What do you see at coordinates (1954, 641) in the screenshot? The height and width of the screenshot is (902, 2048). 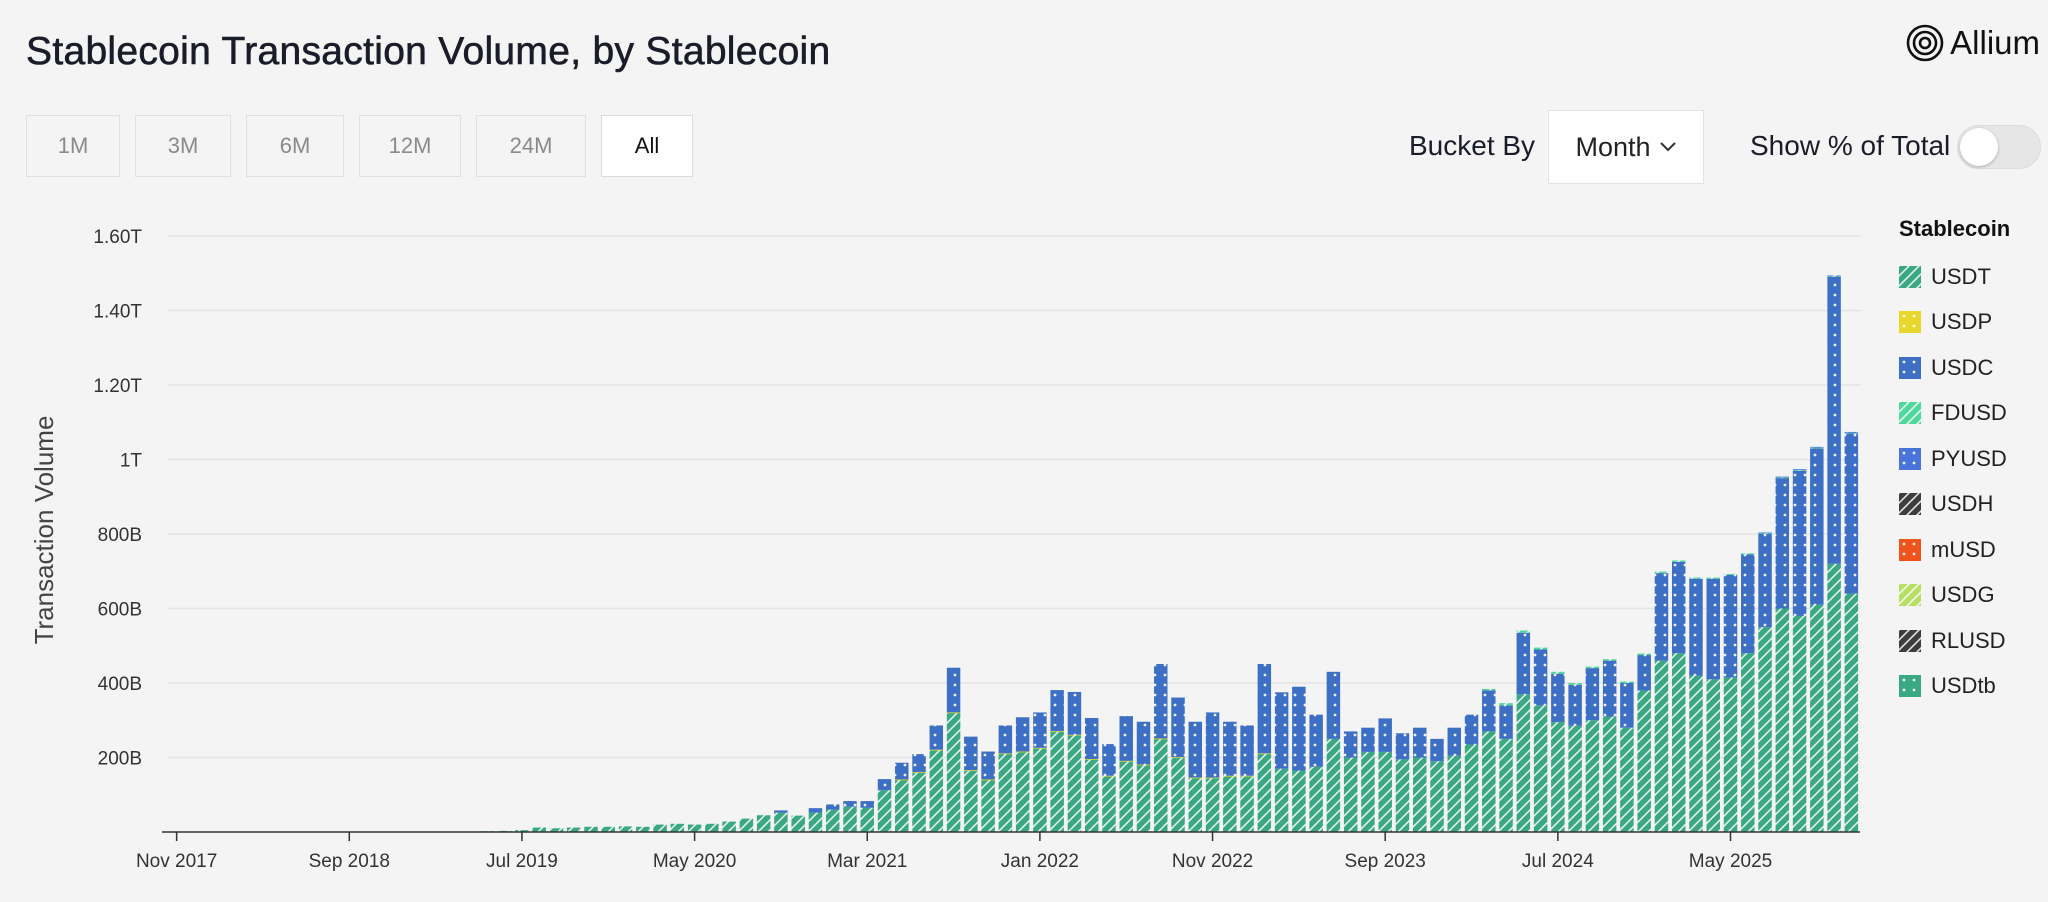 I see `legend-item-rlusd: RLUSD` at bounding box center [1954, 641].